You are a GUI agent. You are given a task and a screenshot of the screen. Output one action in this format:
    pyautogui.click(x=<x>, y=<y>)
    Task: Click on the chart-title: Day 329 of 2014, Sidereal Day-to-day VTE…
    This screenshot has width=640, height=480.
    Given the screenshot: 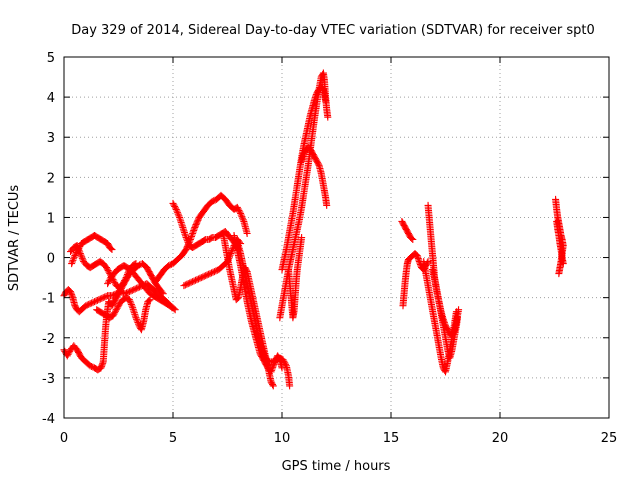 What is the action you would take?
    pyautogui.click(x=333, y=30)
    